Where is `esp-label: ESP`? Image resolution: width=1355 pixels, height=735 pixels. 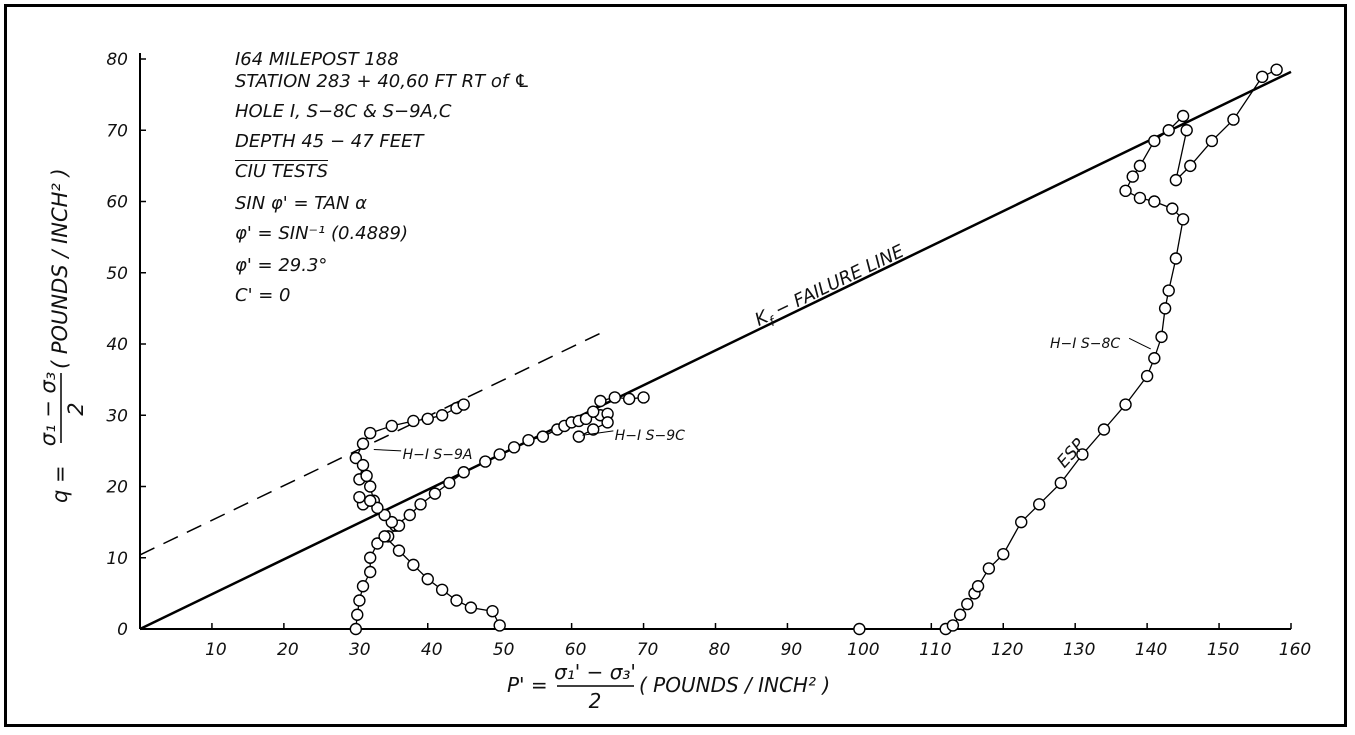 esp-label: ESP is located at coordinates (1071, 453).